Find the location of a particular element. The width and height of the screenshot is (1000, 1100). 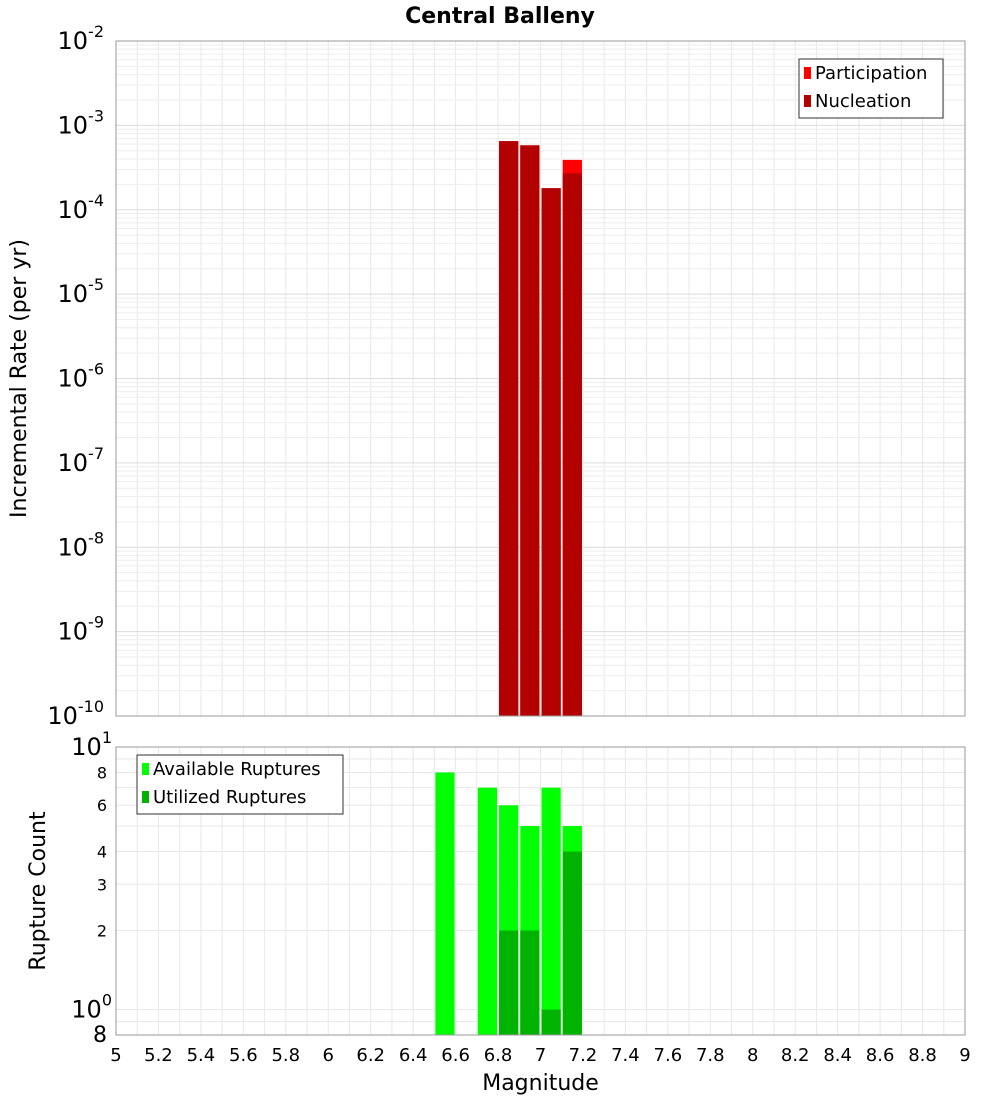

y-tick-label: 4 is located at coordinates (102, 851).